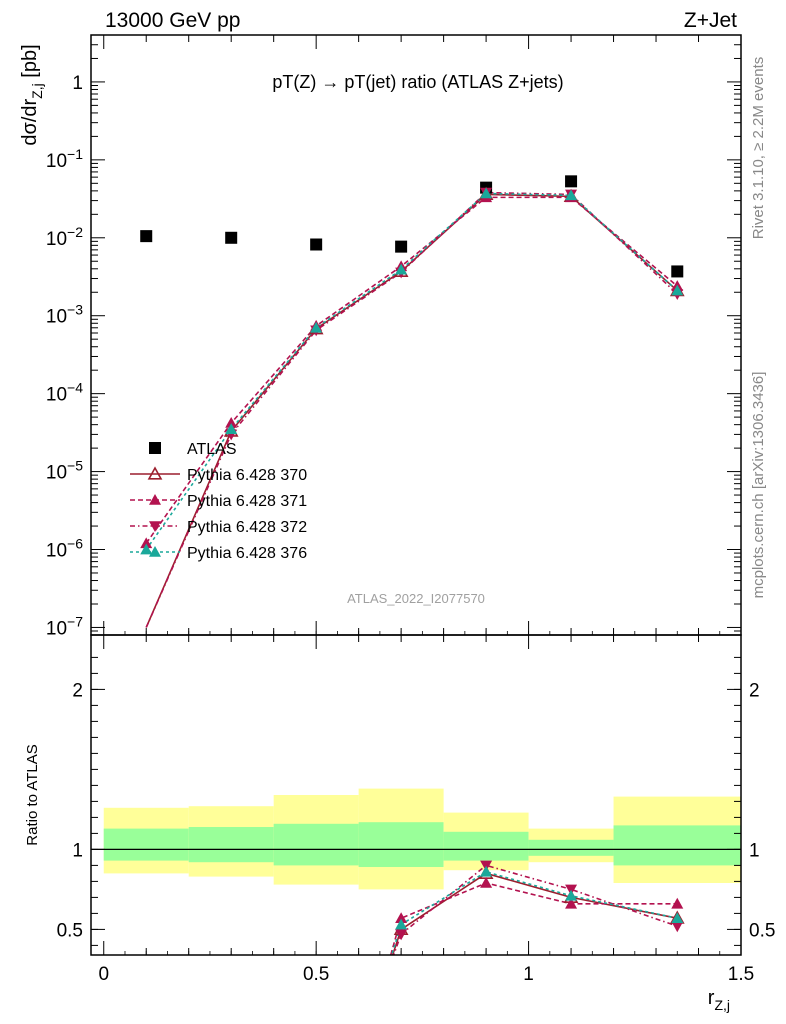 Image resolution: width=786 pixels, height=1024 pixels. I want to click on main-y-tick-label: 10⁻⁷, so click(64, 626).